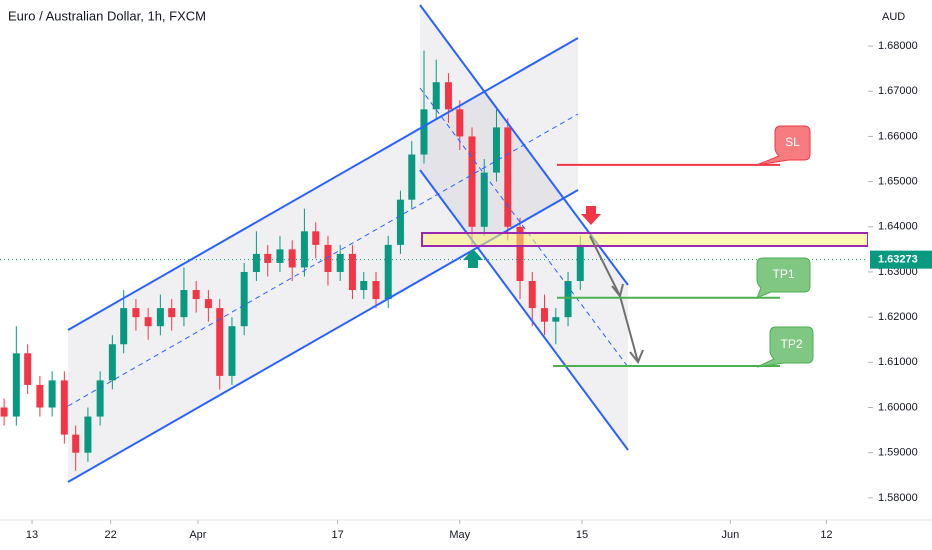  I want to click on callout-label: SL, so click(792, 142).